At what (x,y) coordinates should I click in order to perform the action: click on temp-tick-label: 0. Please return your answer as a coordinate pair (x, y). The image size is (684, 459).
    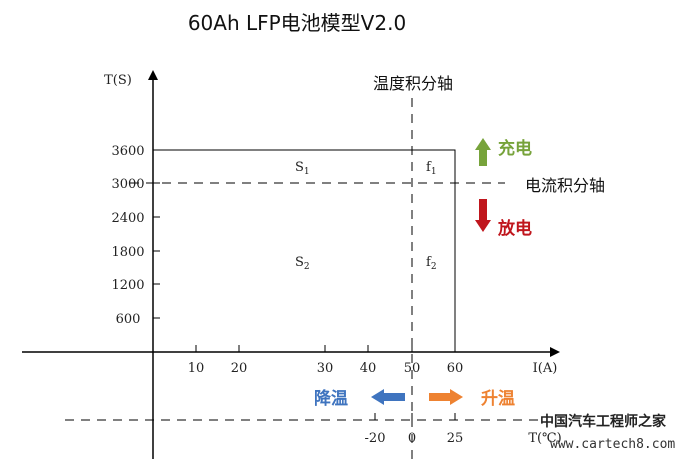
    Looking at the image, I should click on (412, 438).